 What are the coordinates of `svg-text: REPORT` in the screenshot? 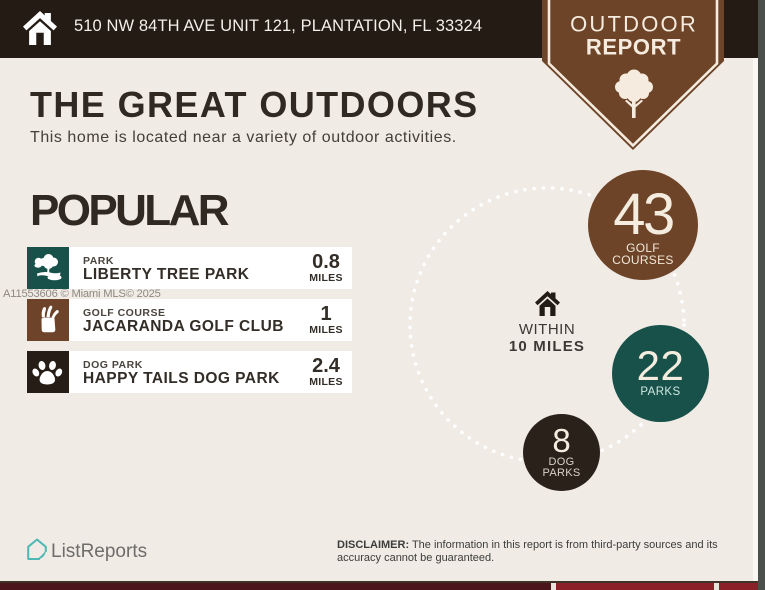 It's located at (633, 47).